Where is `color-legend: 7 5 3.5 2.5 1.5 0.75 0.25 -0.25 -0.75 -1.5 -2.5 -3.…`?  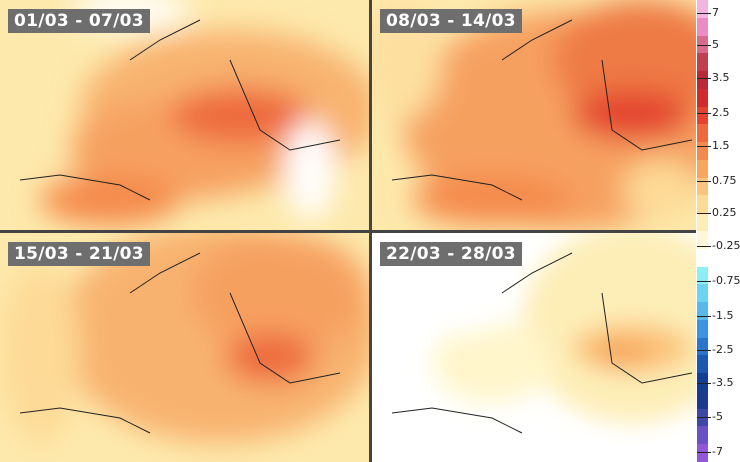 color-legend: 7 5 3.5 2.5 1.5 0.75 0.25 -0.25 -0.75 -1.5 -2.5 -3.… is located at coordinates (718, 231).